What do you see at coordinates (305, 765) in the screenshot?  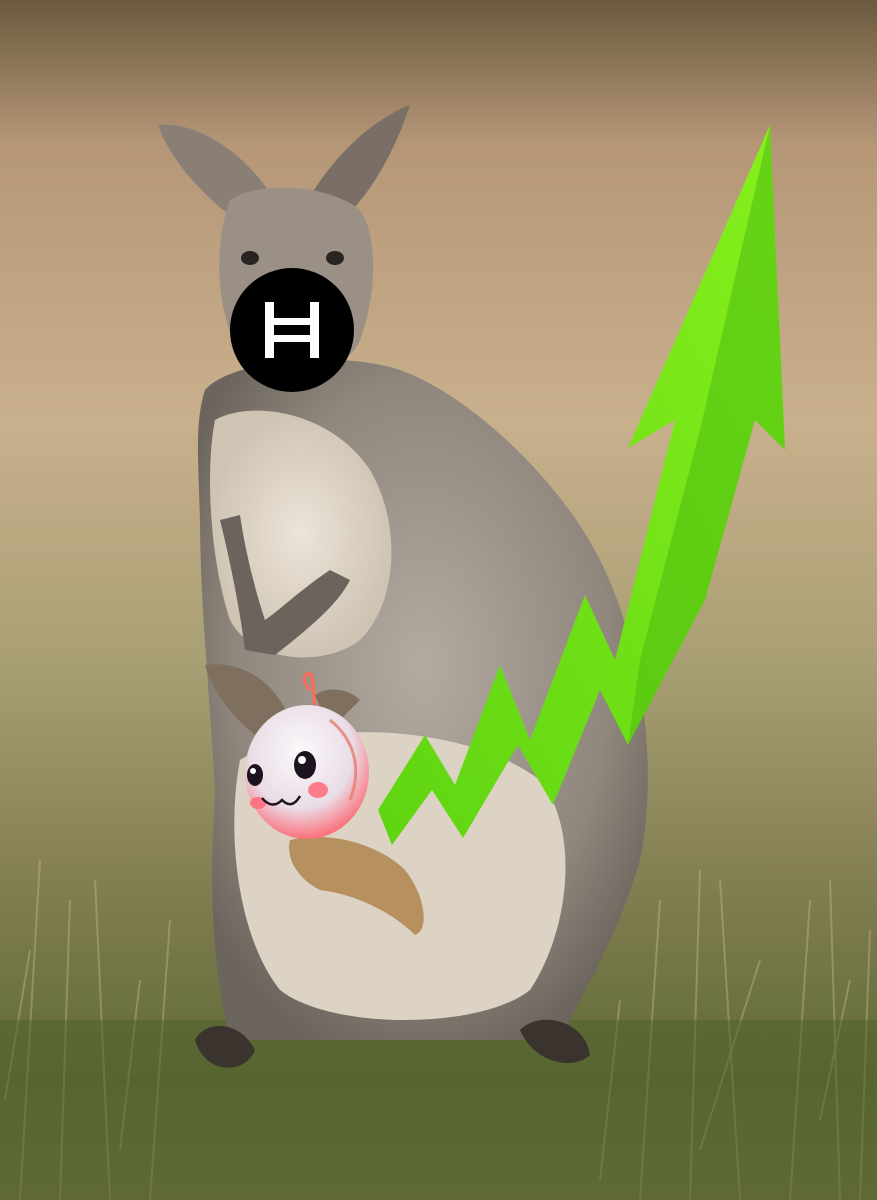 I see `mascot-right-eye` at bounding box center [305, 765].